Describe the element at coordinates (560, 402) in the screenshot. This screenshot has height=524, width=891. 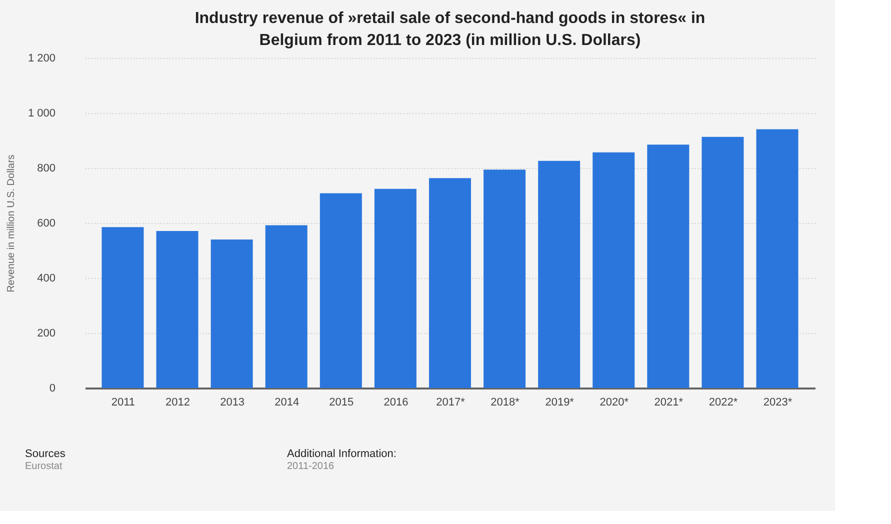
I see `x-tick-label: 2019*` at that location.